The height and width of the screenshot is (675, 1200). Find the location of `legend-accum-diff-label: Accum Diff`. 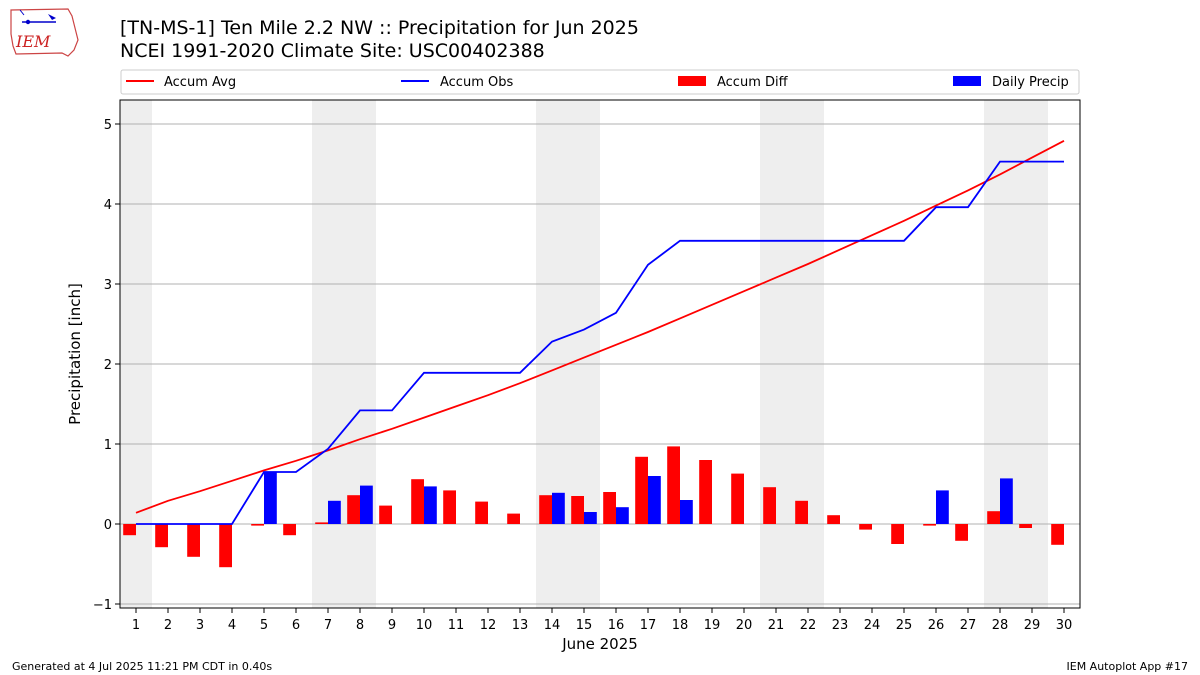

legend-accum-diff-label: Accum Diff is located at coordinates (753, 82).